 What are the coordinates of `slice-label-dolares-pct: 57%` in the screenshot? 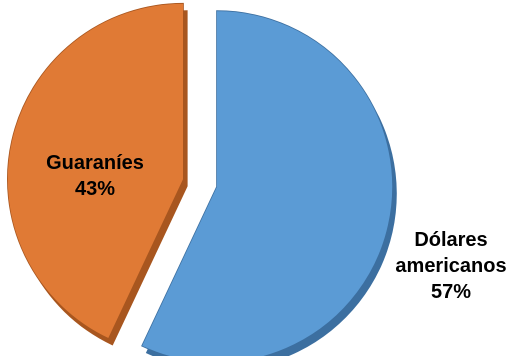 It's located at (451, 292).